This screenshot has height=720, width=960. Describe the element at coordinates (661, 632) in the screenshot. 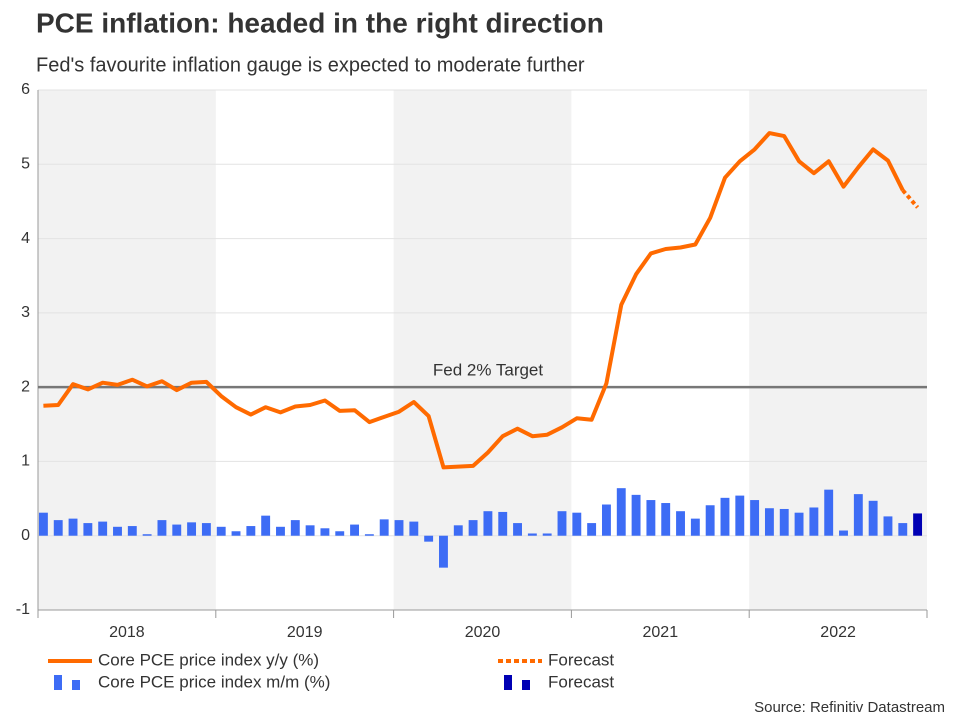

I see `x-tick-label: 2021` at that location.